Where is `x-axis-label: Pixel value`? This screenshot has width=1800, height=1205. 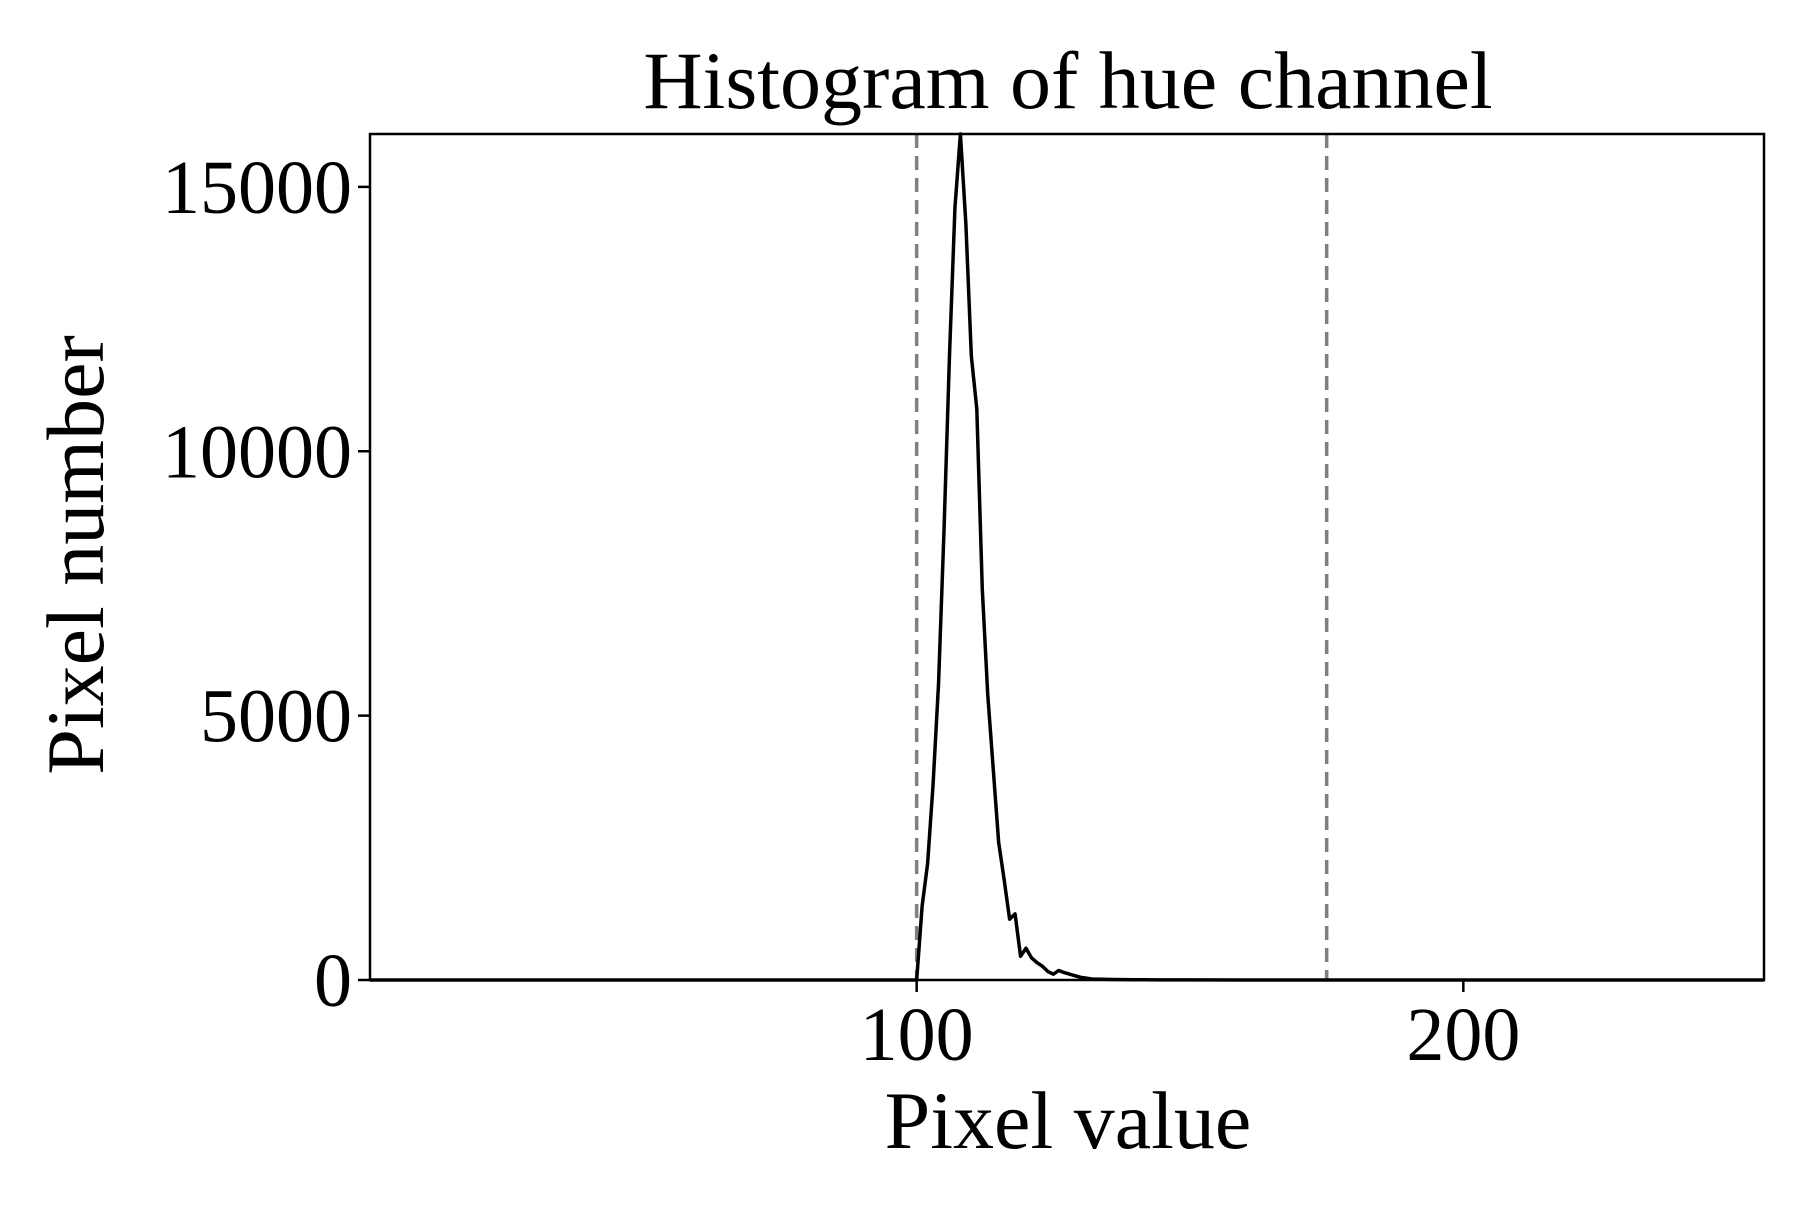
x-axis-label: Pixel value is located at coordinates (1068, 1120).